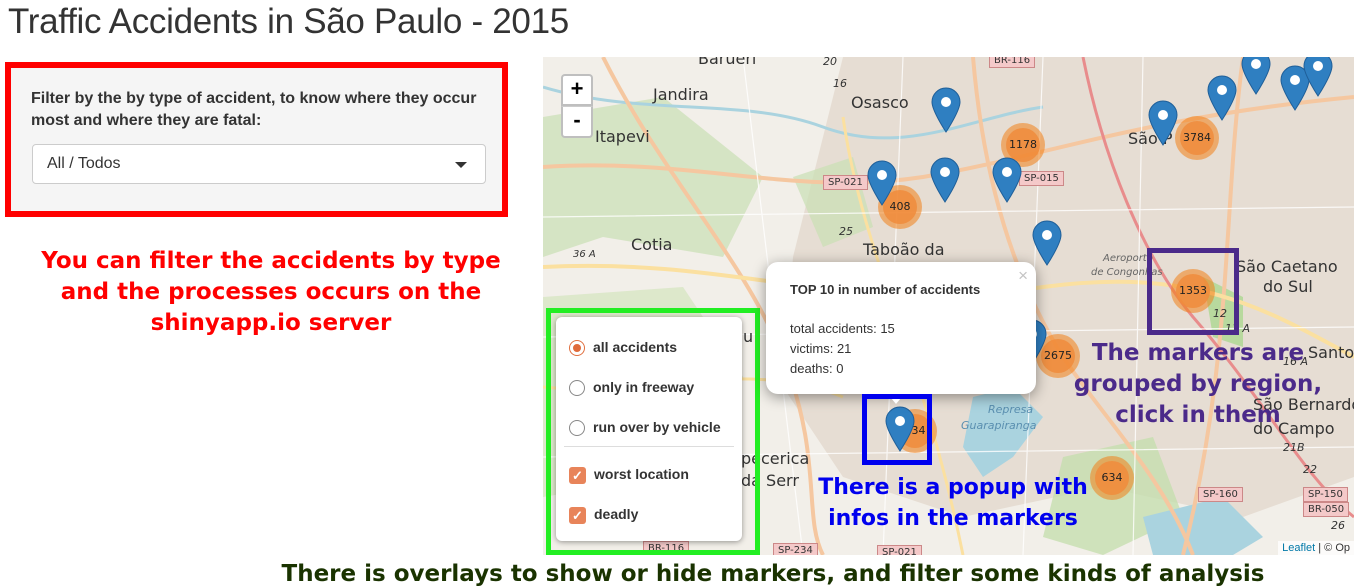  Describe the element at coordinates (577, 348) in the screenshot. I see `radio-selected-icon` at that location.